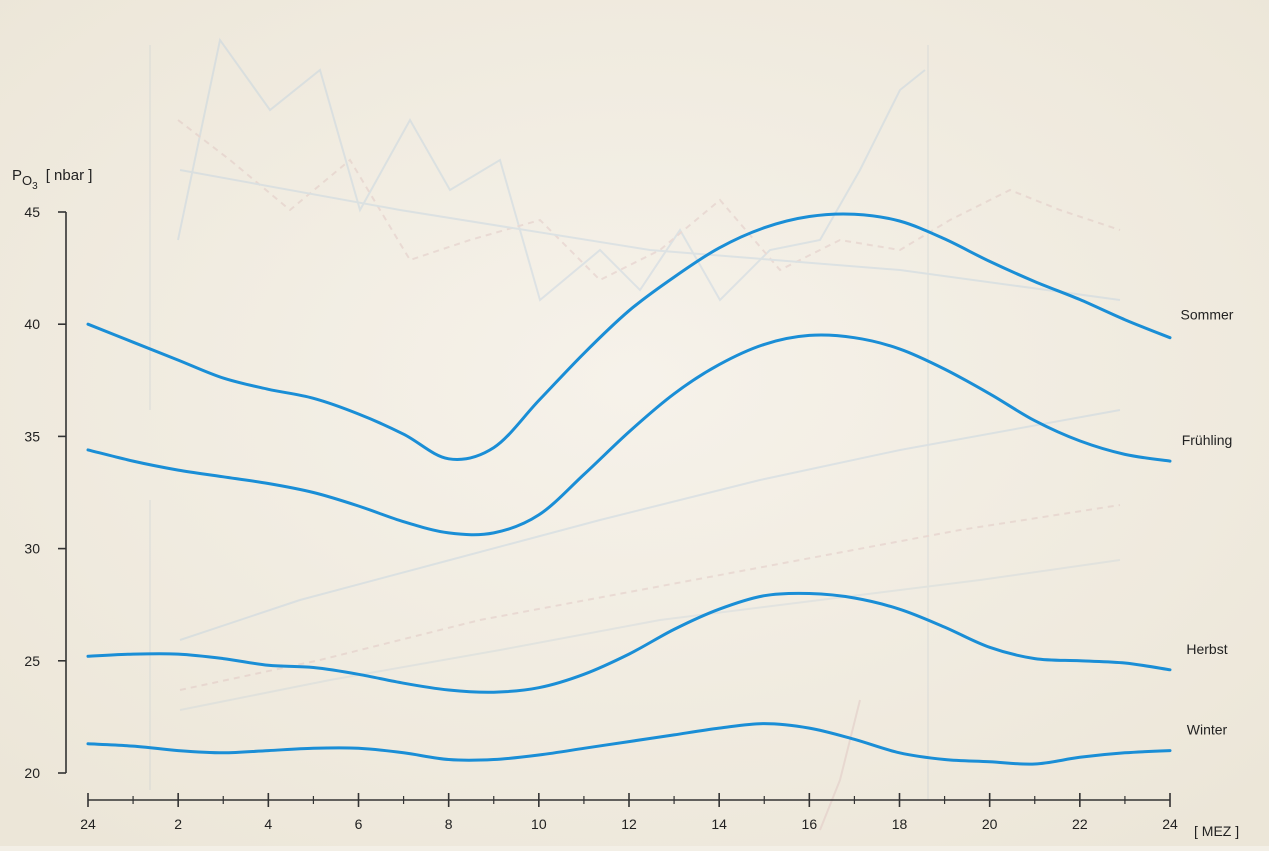  I want to click on series-label: Winter, so click(1207, 730).